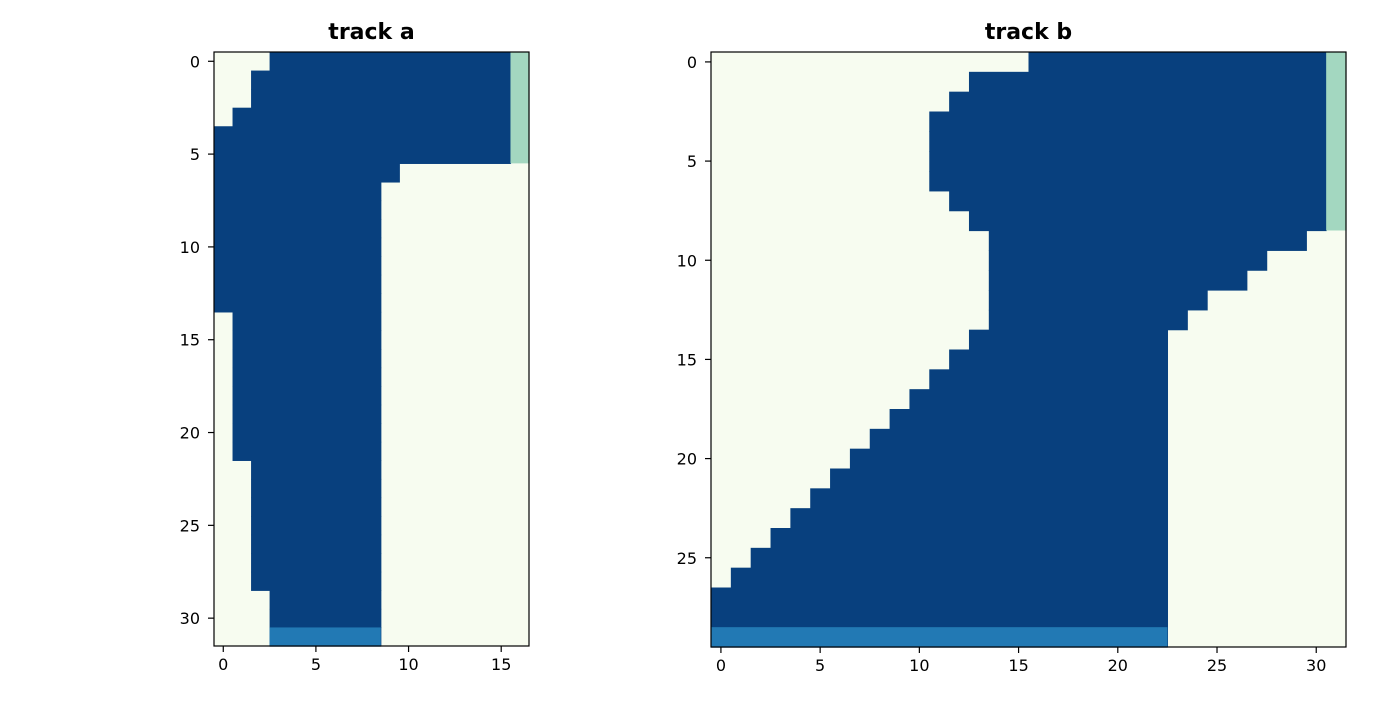 This screenshot has height=704, width=1400. What do you see at coordinates (371, 32) in the screenshot?
I see `panel-title-a: track a` at bounding box center [371, 32].